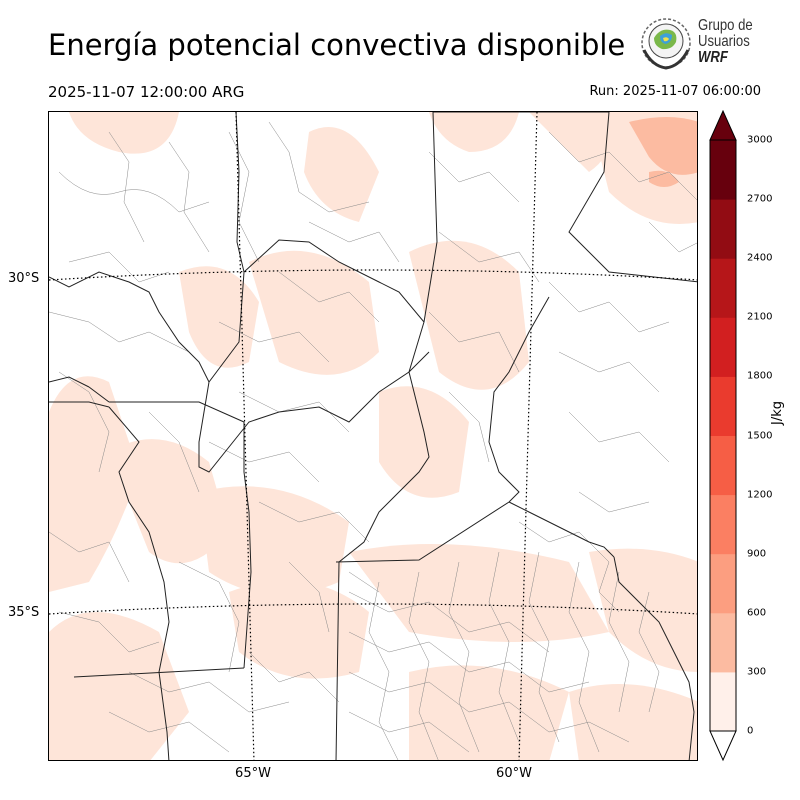 Image resolution: width=800 pixels, height=800 pixels. Describe the element at coordinates (750, 731) in the screenshot. I see `colorbar-tick-label: 0` at that location.